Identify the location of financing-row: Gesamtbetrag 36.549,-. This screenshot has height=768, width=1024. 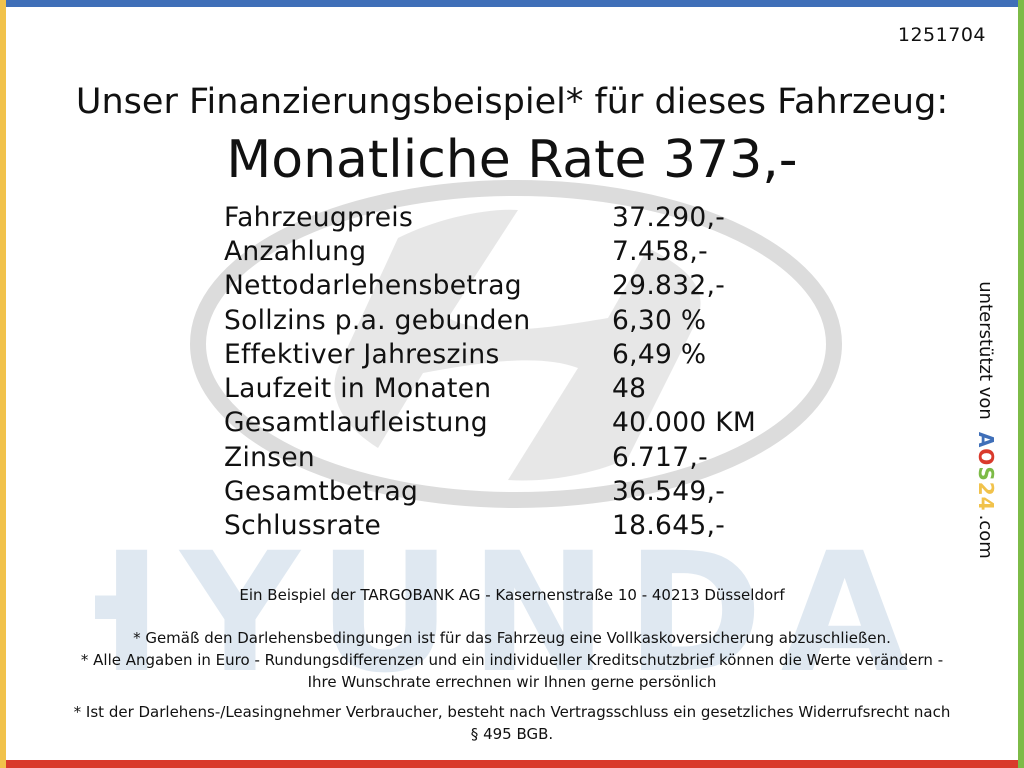
(490, 491).